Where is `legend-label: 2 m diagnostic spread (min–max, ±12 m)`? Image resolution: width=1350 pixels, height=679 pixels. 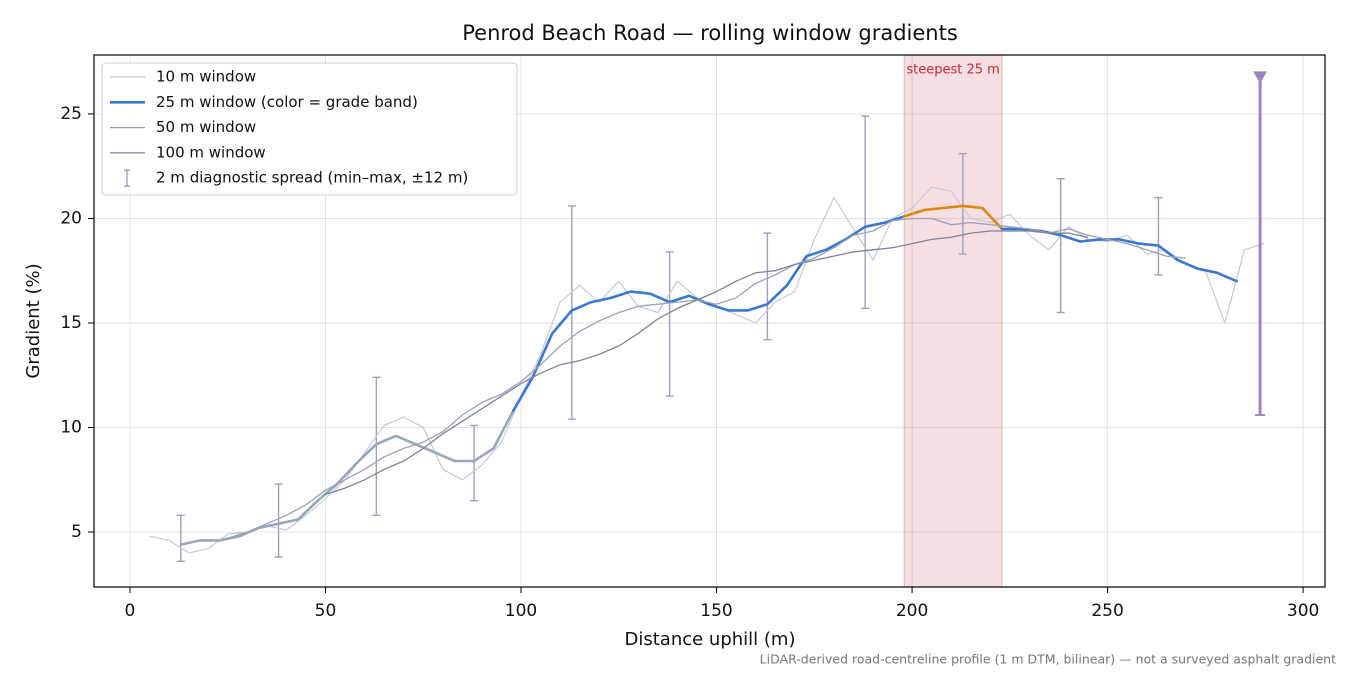
legend-label: 2 m diagnostic spread (min–max, ±12 m) is located at coordinates (312, 178).